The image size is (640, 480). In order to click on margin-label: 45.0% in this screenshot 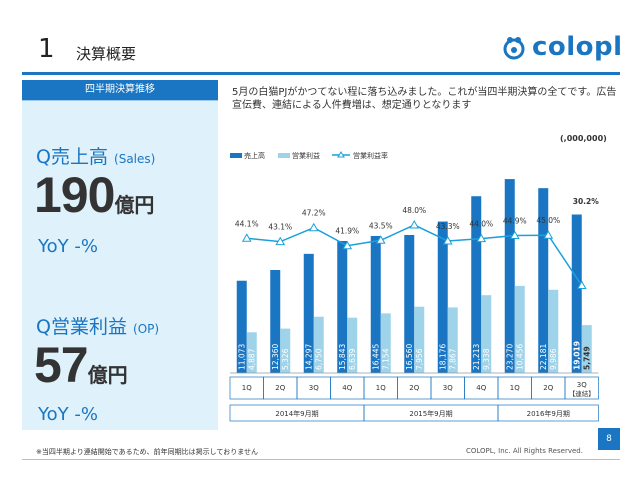, I will do `click(548, 220)`.